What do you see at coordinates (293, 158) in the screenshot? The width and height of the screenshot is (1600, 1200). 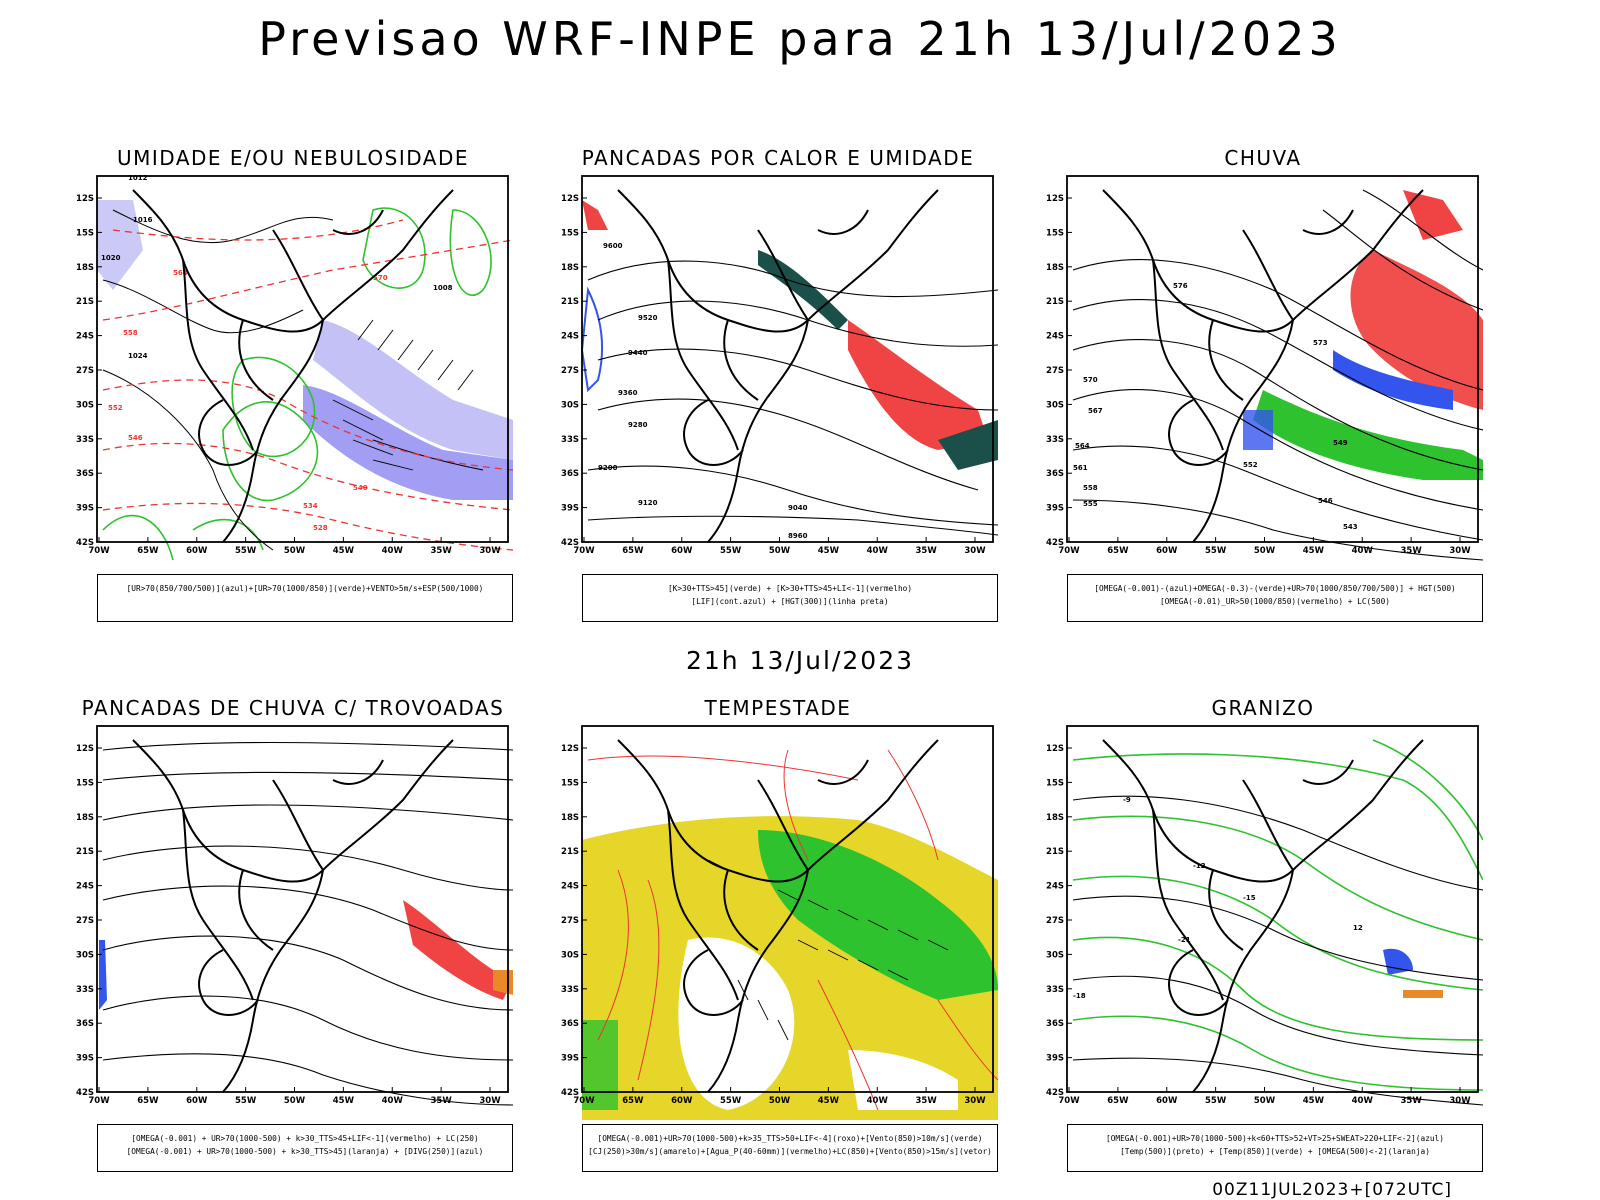 I see `panel-title: UMIDADE E/OU NEBULOSIDADE` at bounding box center [293, 158].